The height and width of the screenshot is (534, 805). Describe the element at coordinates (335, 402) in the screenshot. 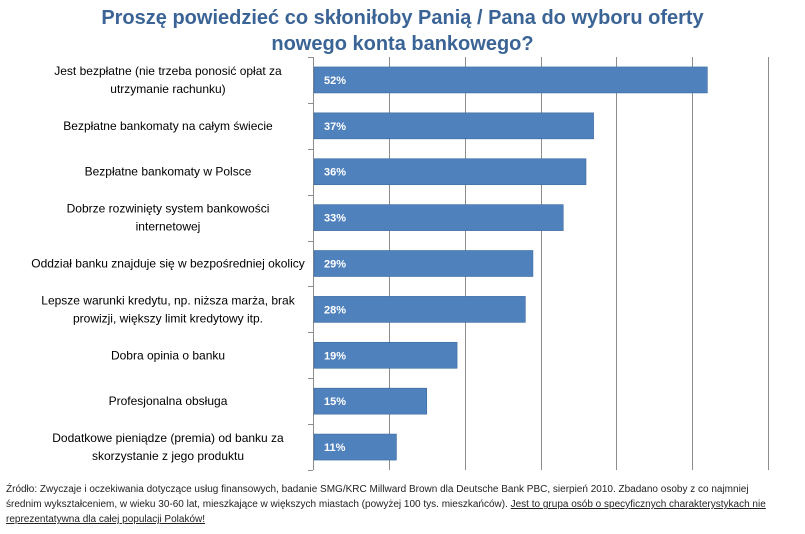

I see `data-label: 15%` at that location.